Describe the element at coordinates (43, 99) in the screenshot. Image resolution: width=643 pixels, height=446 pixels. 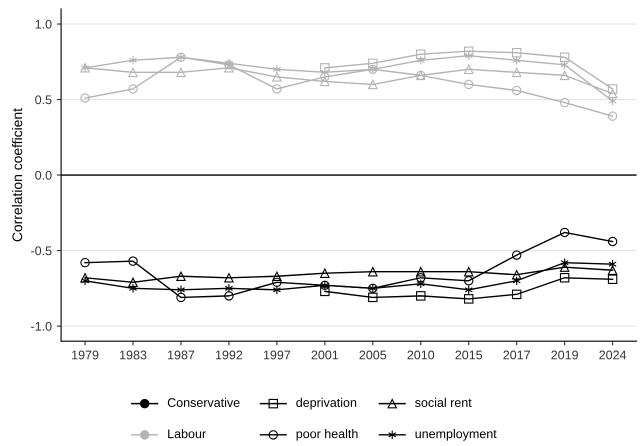
I see `y-tick-label: 0.5` at that location.